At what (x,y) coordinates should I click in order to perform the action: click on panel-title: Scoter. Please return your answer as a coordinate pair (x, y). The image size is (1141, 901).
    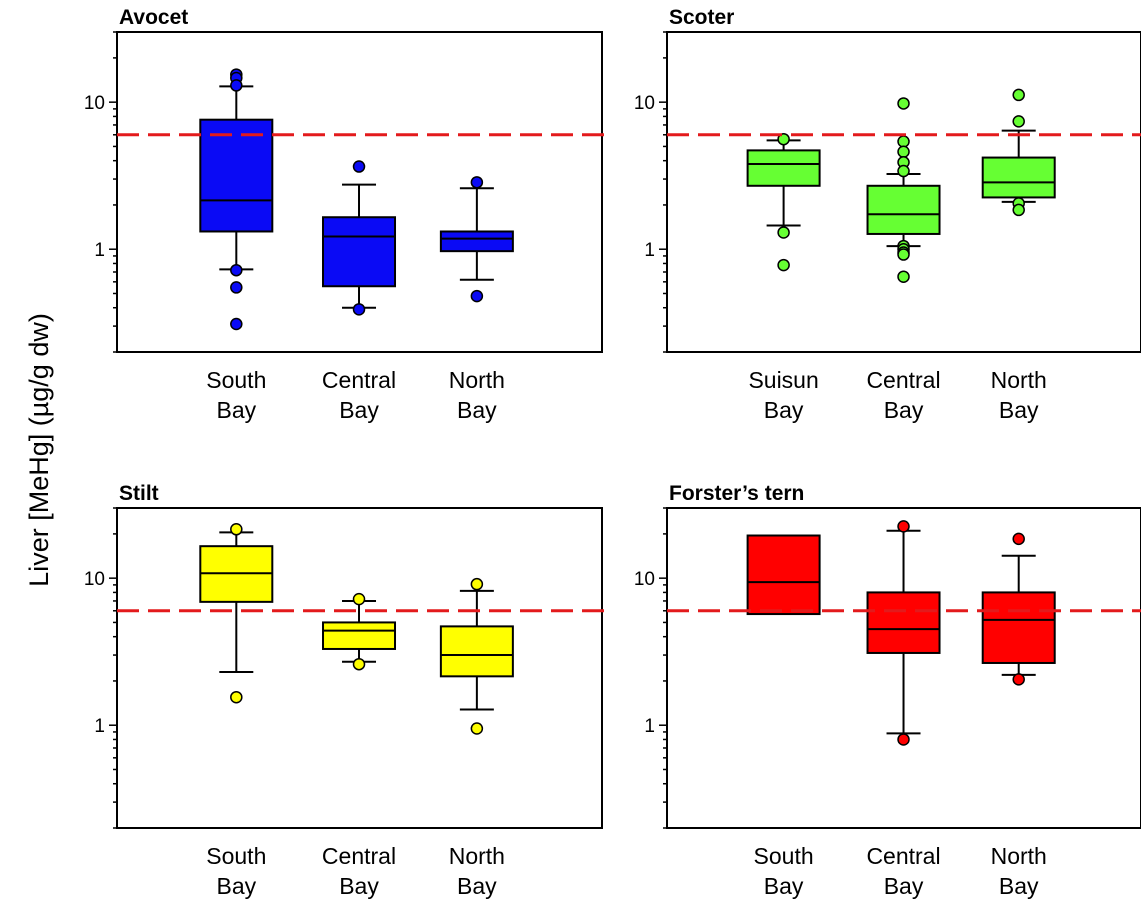
    Looking at the image, I should click on (701, 17).